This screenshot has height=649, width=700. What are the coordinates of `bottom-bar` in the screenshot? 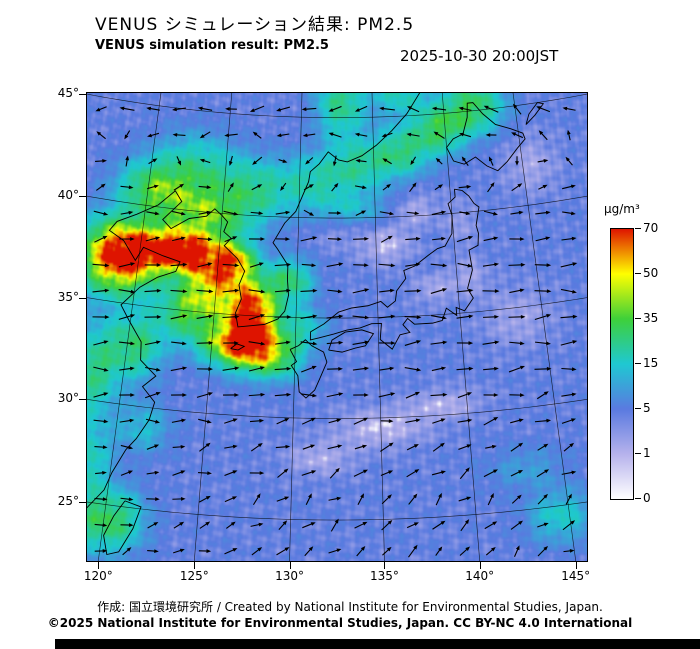 It's located at (377, 644).